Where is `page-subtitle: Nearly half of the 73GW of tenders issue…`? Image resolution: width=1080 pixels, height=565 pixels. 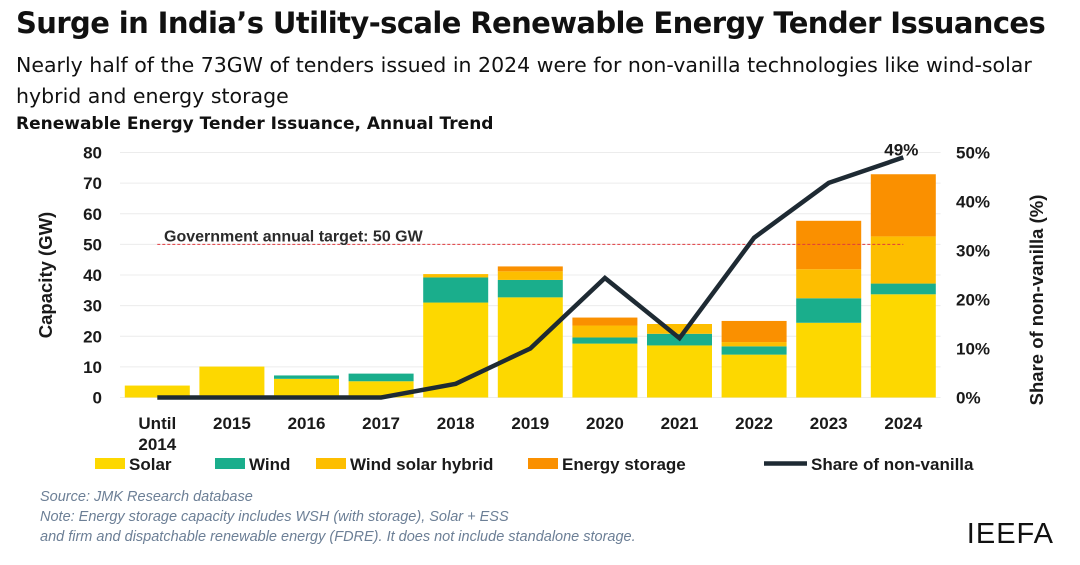
page-subtitle: Nearly half of the 73GW of tenders issue… is located at coordinates (524, 80).